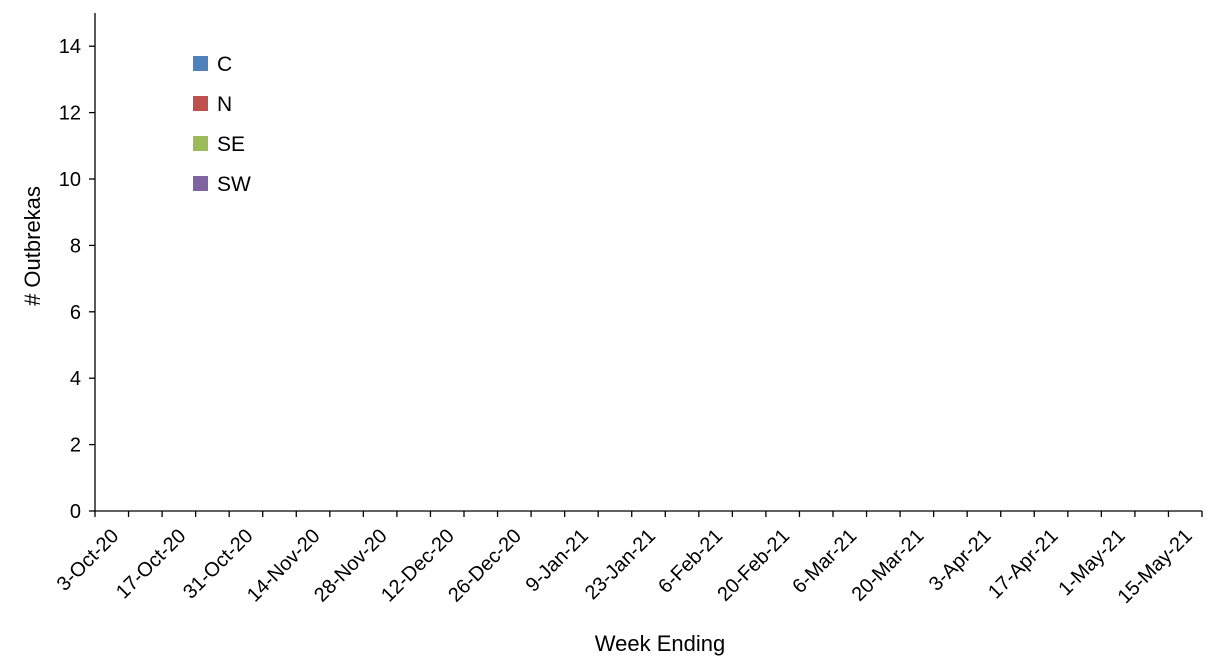 The height and width of the screenshot is (656, 1222). Describe the element at coordinates (888, 565) in the screenshot. I see `x-tick-label: 20-Mar-21` at that location.